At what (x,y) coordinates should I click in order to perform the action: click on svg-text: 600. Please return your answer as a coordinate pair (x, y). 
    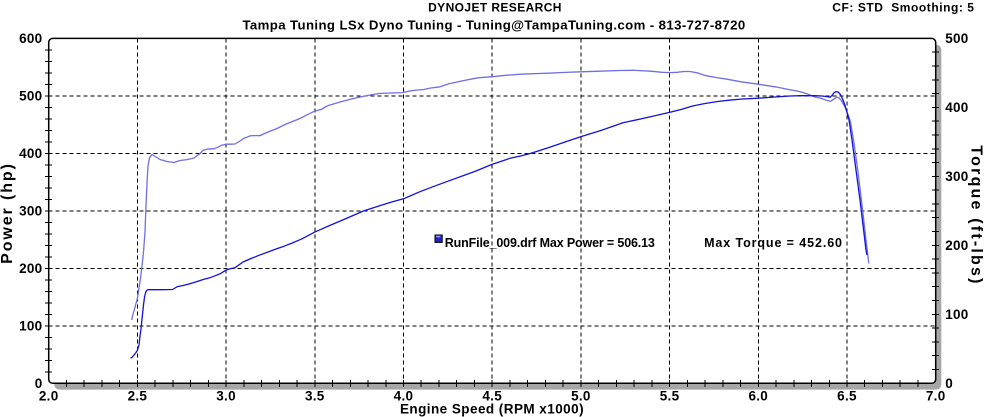
    Looking at the image, I should click on (30, 38).